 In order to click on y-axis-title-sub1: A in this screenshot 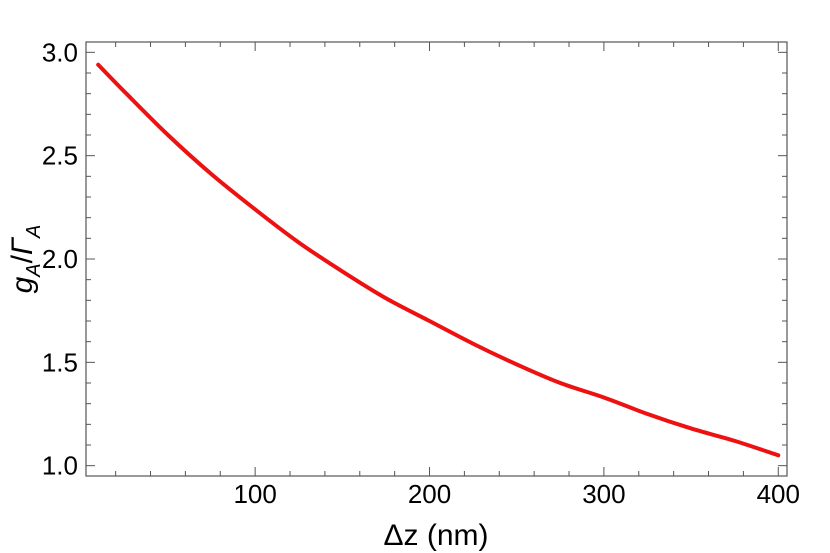, I will do `click(34, 270)`.